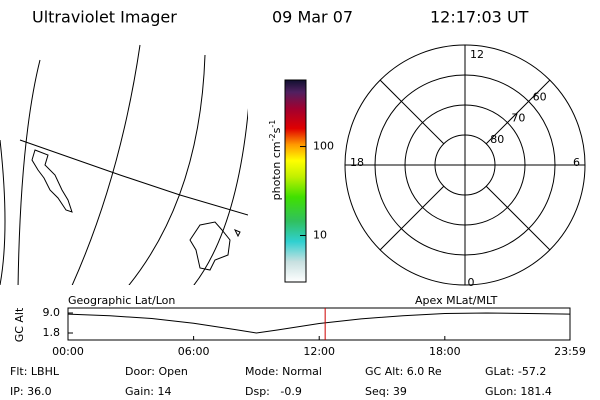 This screenshot has height=400, width=600. I want to click on y-tick-label: 9.0, so click(52, 312).